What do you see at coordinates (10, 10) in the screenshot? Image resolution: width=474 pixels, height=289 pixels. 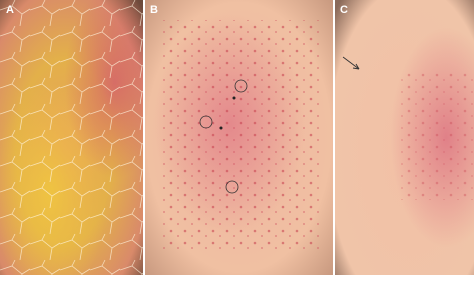 I see `panel-label: A` at bounding box center [10, 10].